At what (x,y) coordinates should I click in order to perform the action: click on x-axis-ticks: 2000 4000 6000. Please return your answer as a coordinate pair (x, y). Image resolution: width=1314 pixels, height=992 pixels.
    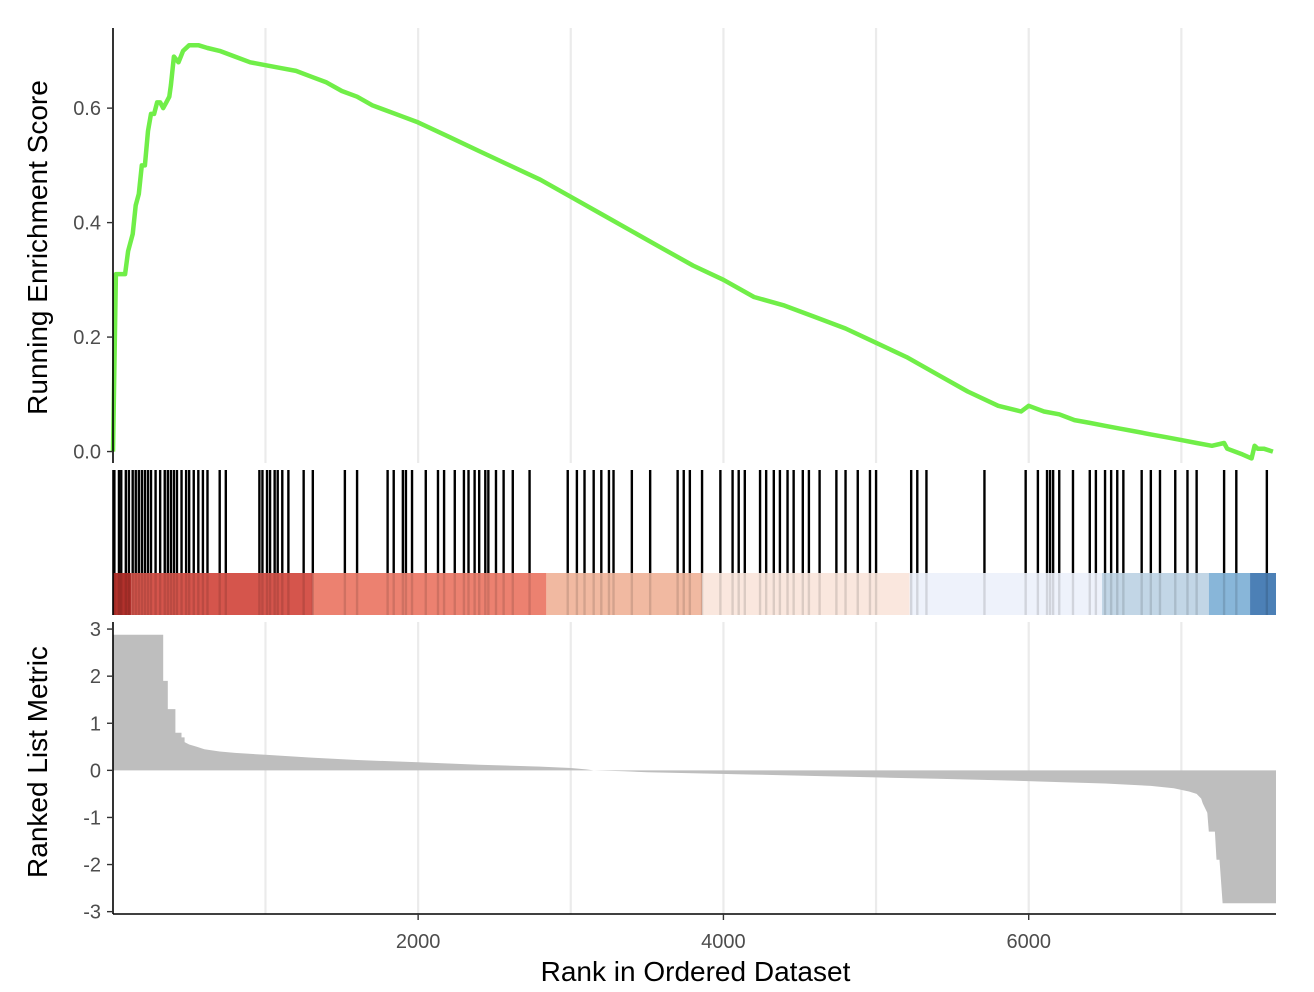
    Looking at the image, I should click on (723, 933).